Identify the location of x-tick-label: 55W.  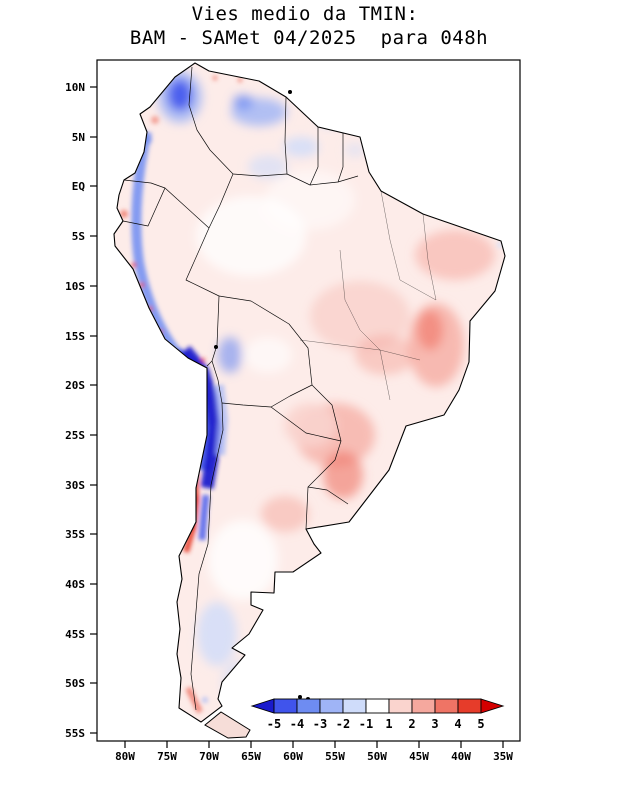
(335, 756).